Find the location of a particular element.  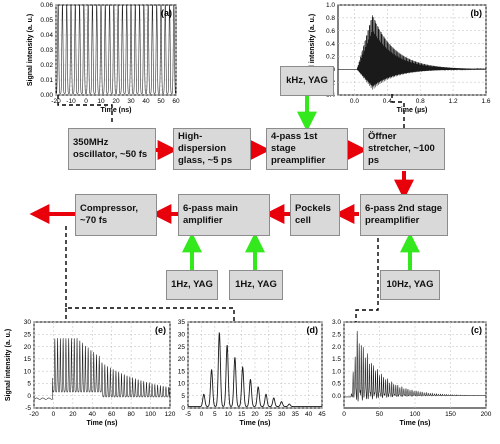

x-tick-label: -10 is located at coordinates (71, 101).